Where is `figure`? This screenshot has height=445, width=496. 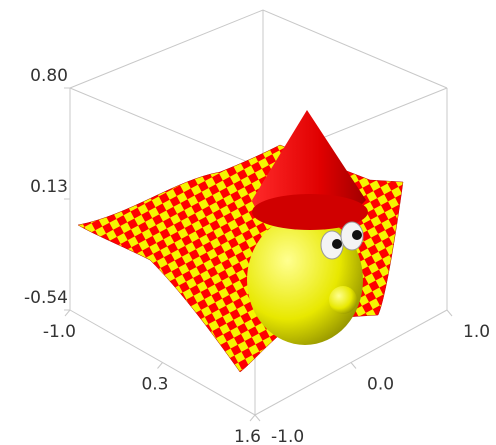 figure is located at coordinates (307, 227).